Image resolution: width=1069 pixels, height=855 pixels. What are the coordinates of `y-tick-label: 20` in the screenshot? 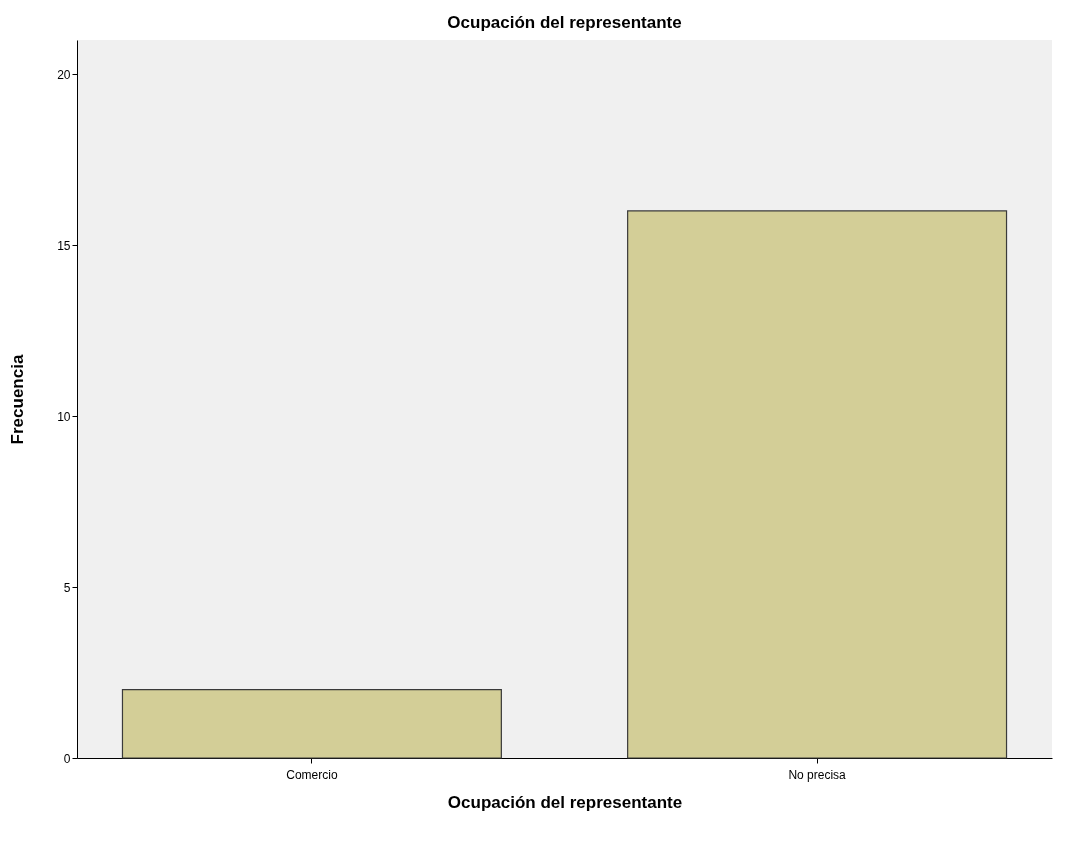 It's located at (64, 74).